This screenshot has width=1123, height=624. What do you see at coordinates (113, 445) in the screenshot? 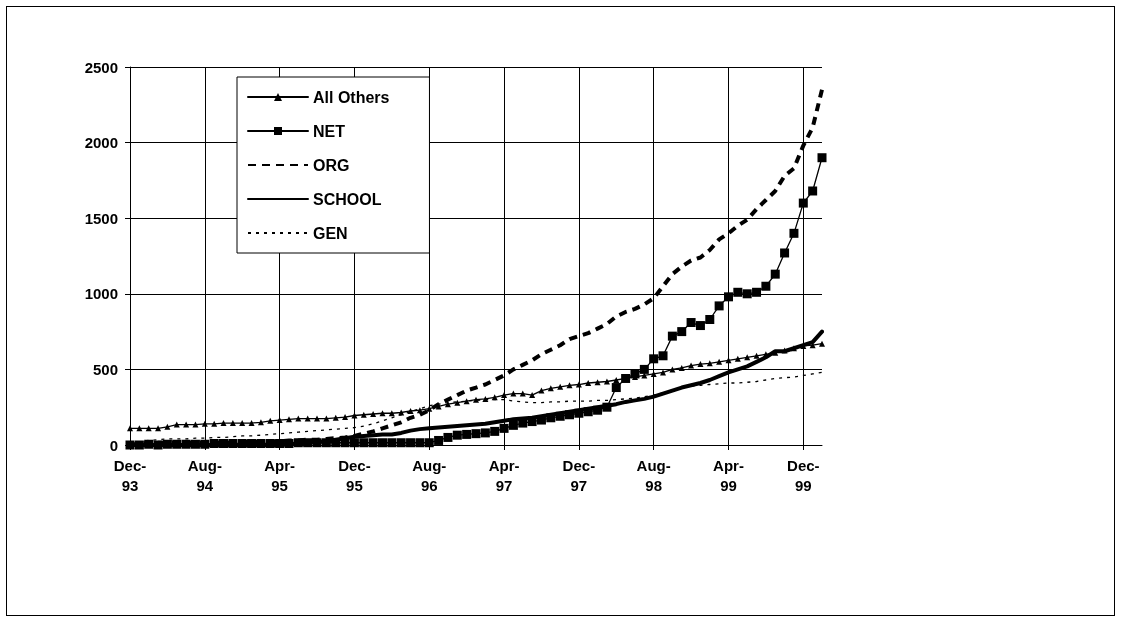
I see `y-tick-label: 0` at bounding box center [113, 445].